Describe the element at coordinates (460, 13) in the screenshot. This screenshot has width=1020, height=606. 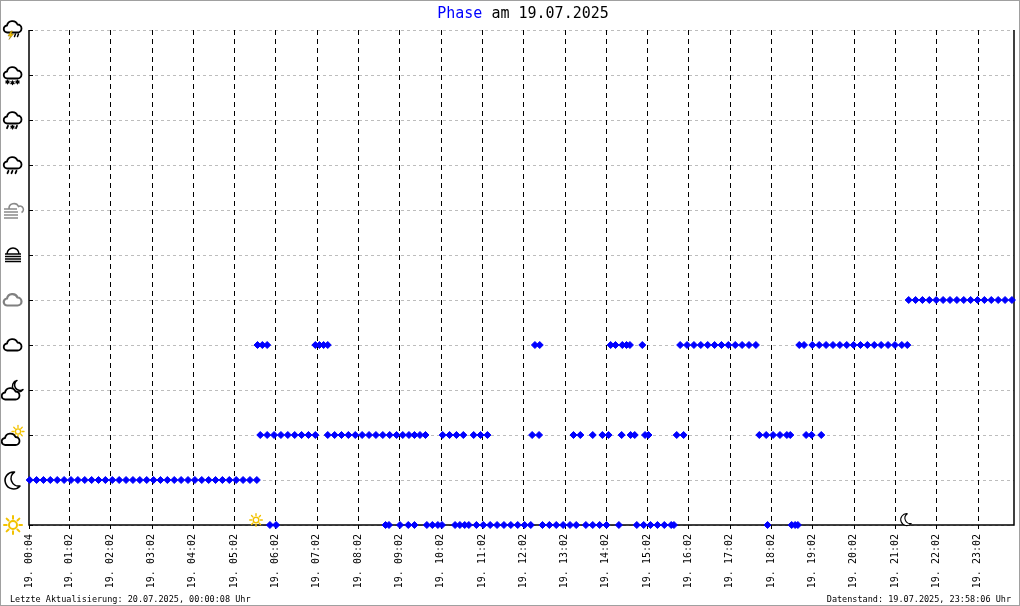
I see `text: Phase` at that location.